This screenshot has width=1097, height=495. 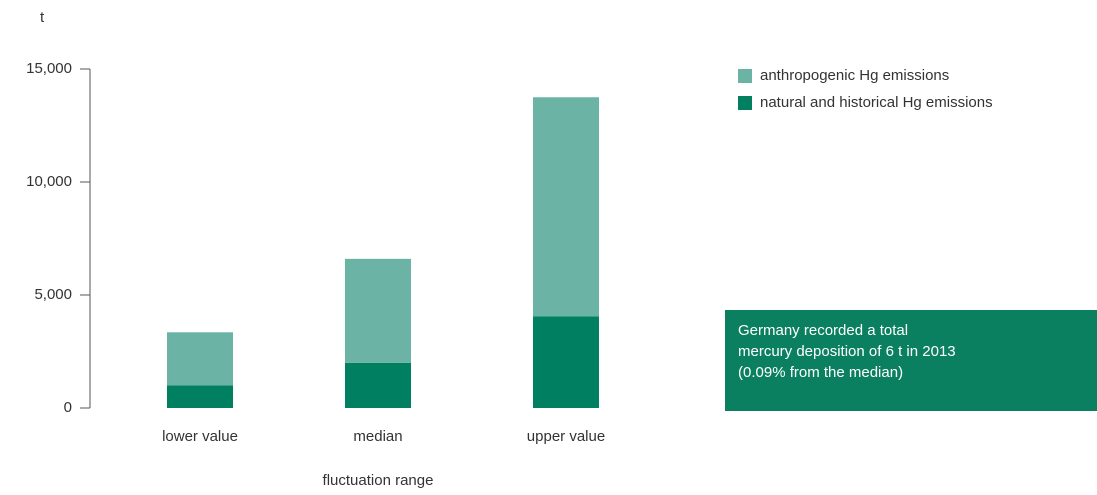 What do you see at coordinates (847, 351) in the screenshot?
I see `annotation-text: mercury deposition of 6 t in 2013` at bounding box center [847, 351].